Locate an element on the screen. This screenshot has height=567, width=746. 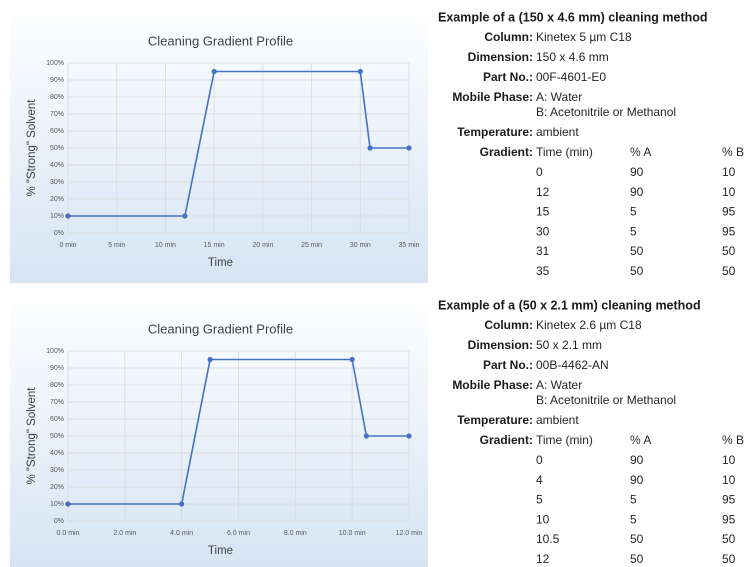
x-tick-label: 20 min is located at coordinates (262, 245).